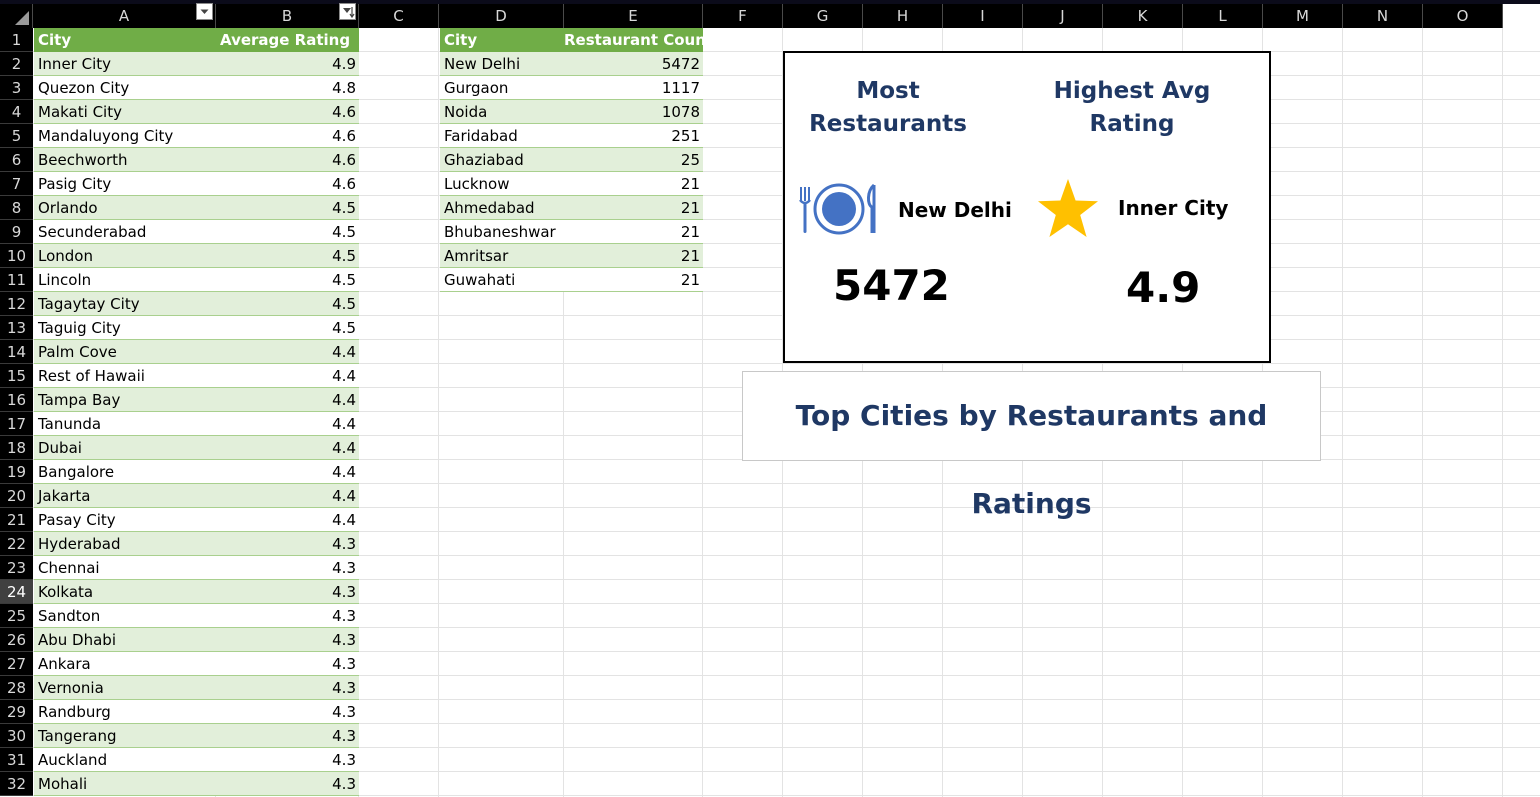 The width and height of the screenshot is (1540, 797). Describe the element at coordinates (16, 256) in the screenshot. I see `row-header-10: 10` at that location.